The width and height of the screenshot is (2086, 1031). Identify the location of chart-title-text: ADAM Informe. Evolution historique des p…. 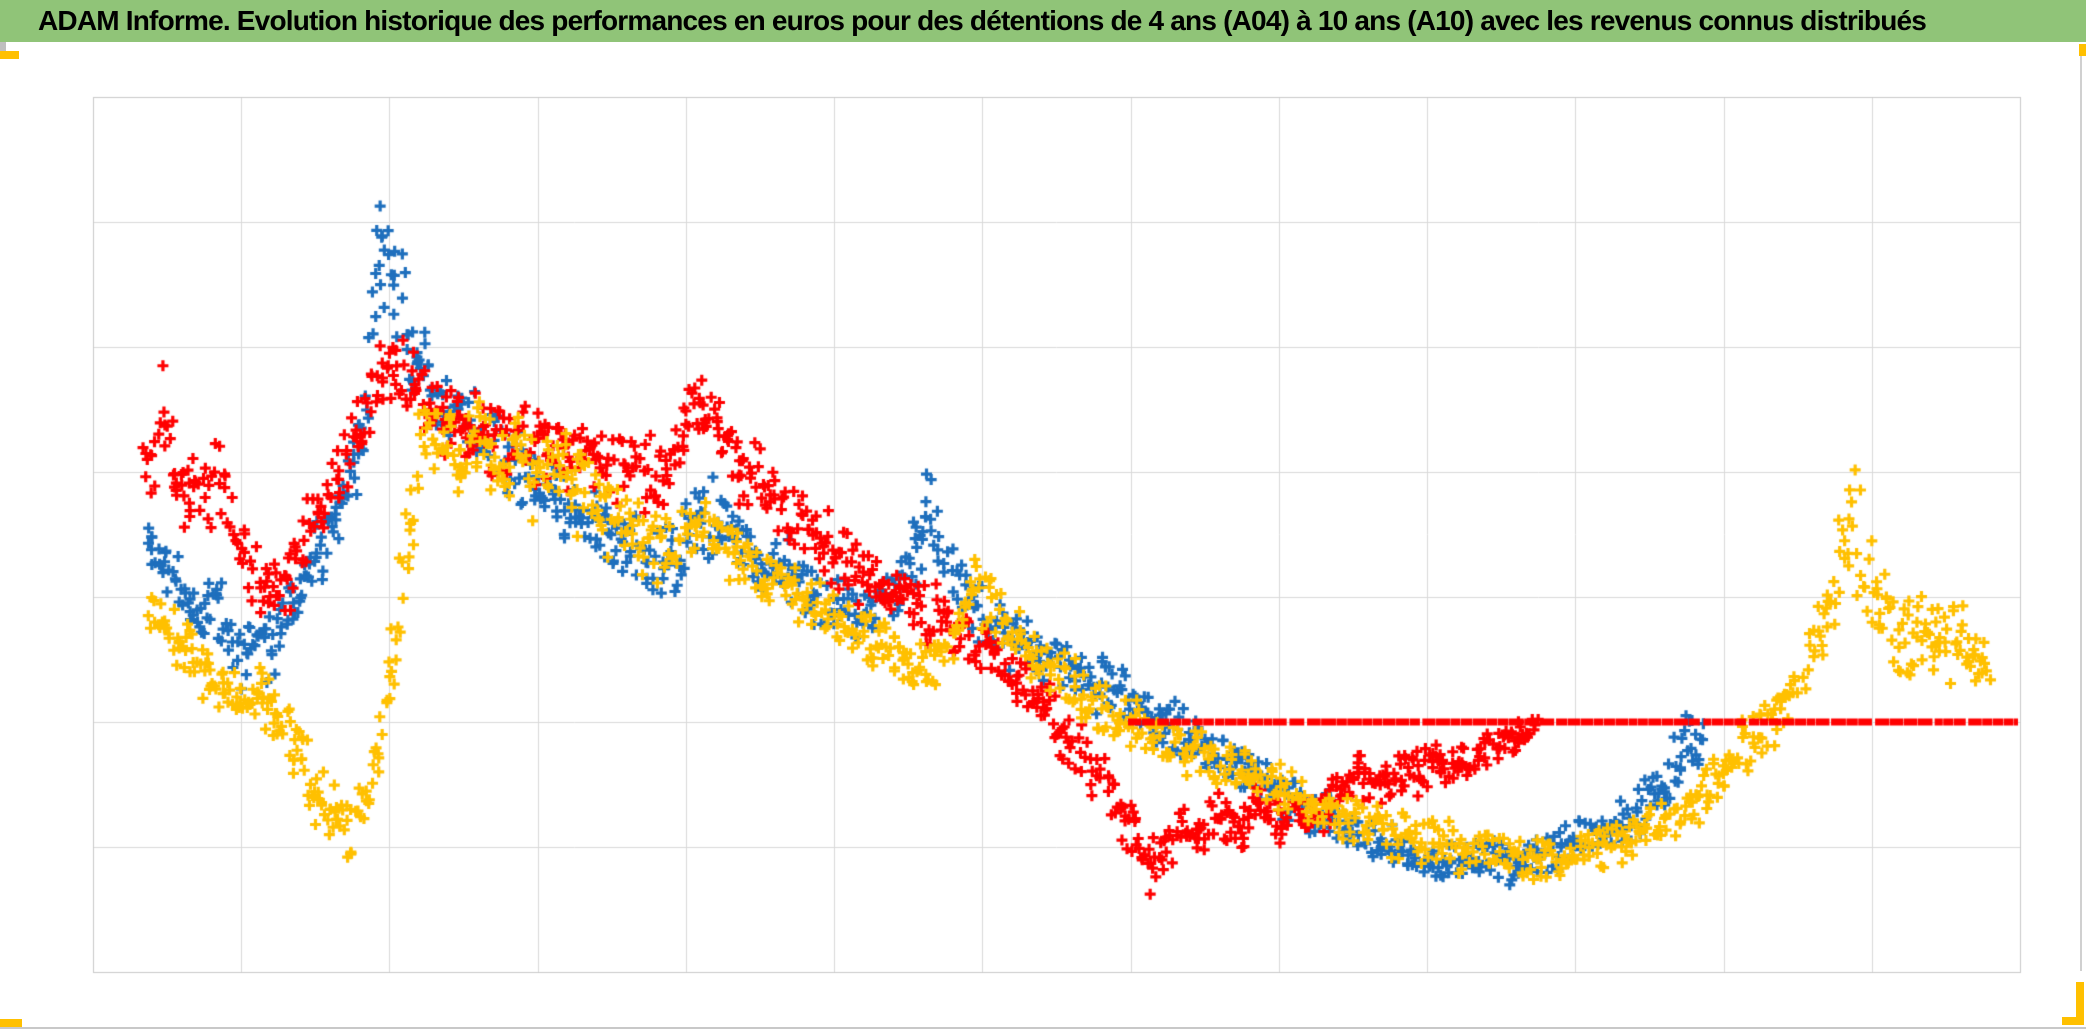
(982, 20).